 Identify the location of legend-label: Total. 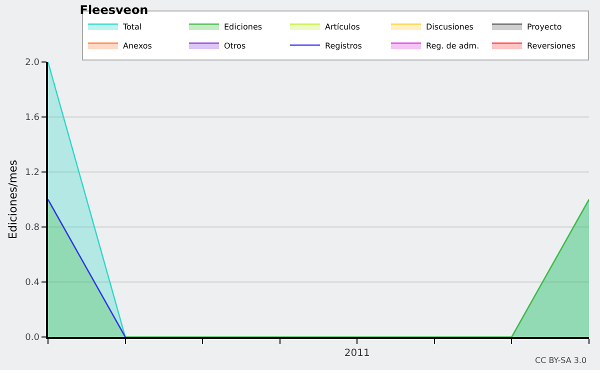
(132, 27).